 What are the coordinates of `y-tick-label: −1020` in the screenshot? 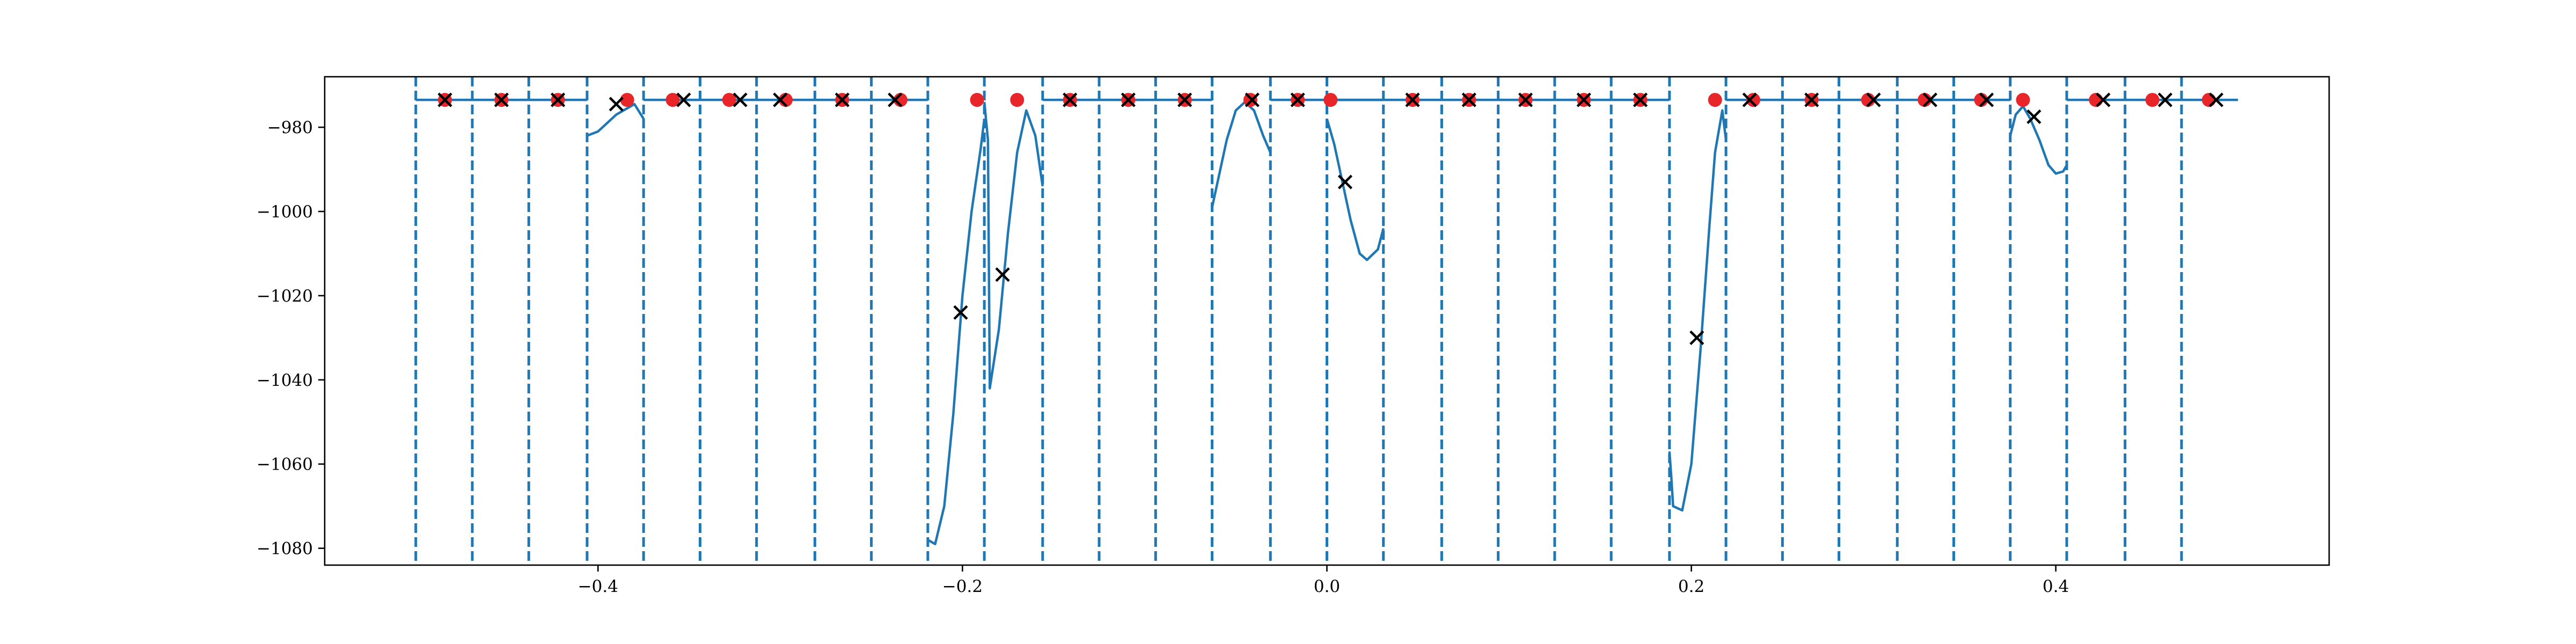 It's located at (285, 296).